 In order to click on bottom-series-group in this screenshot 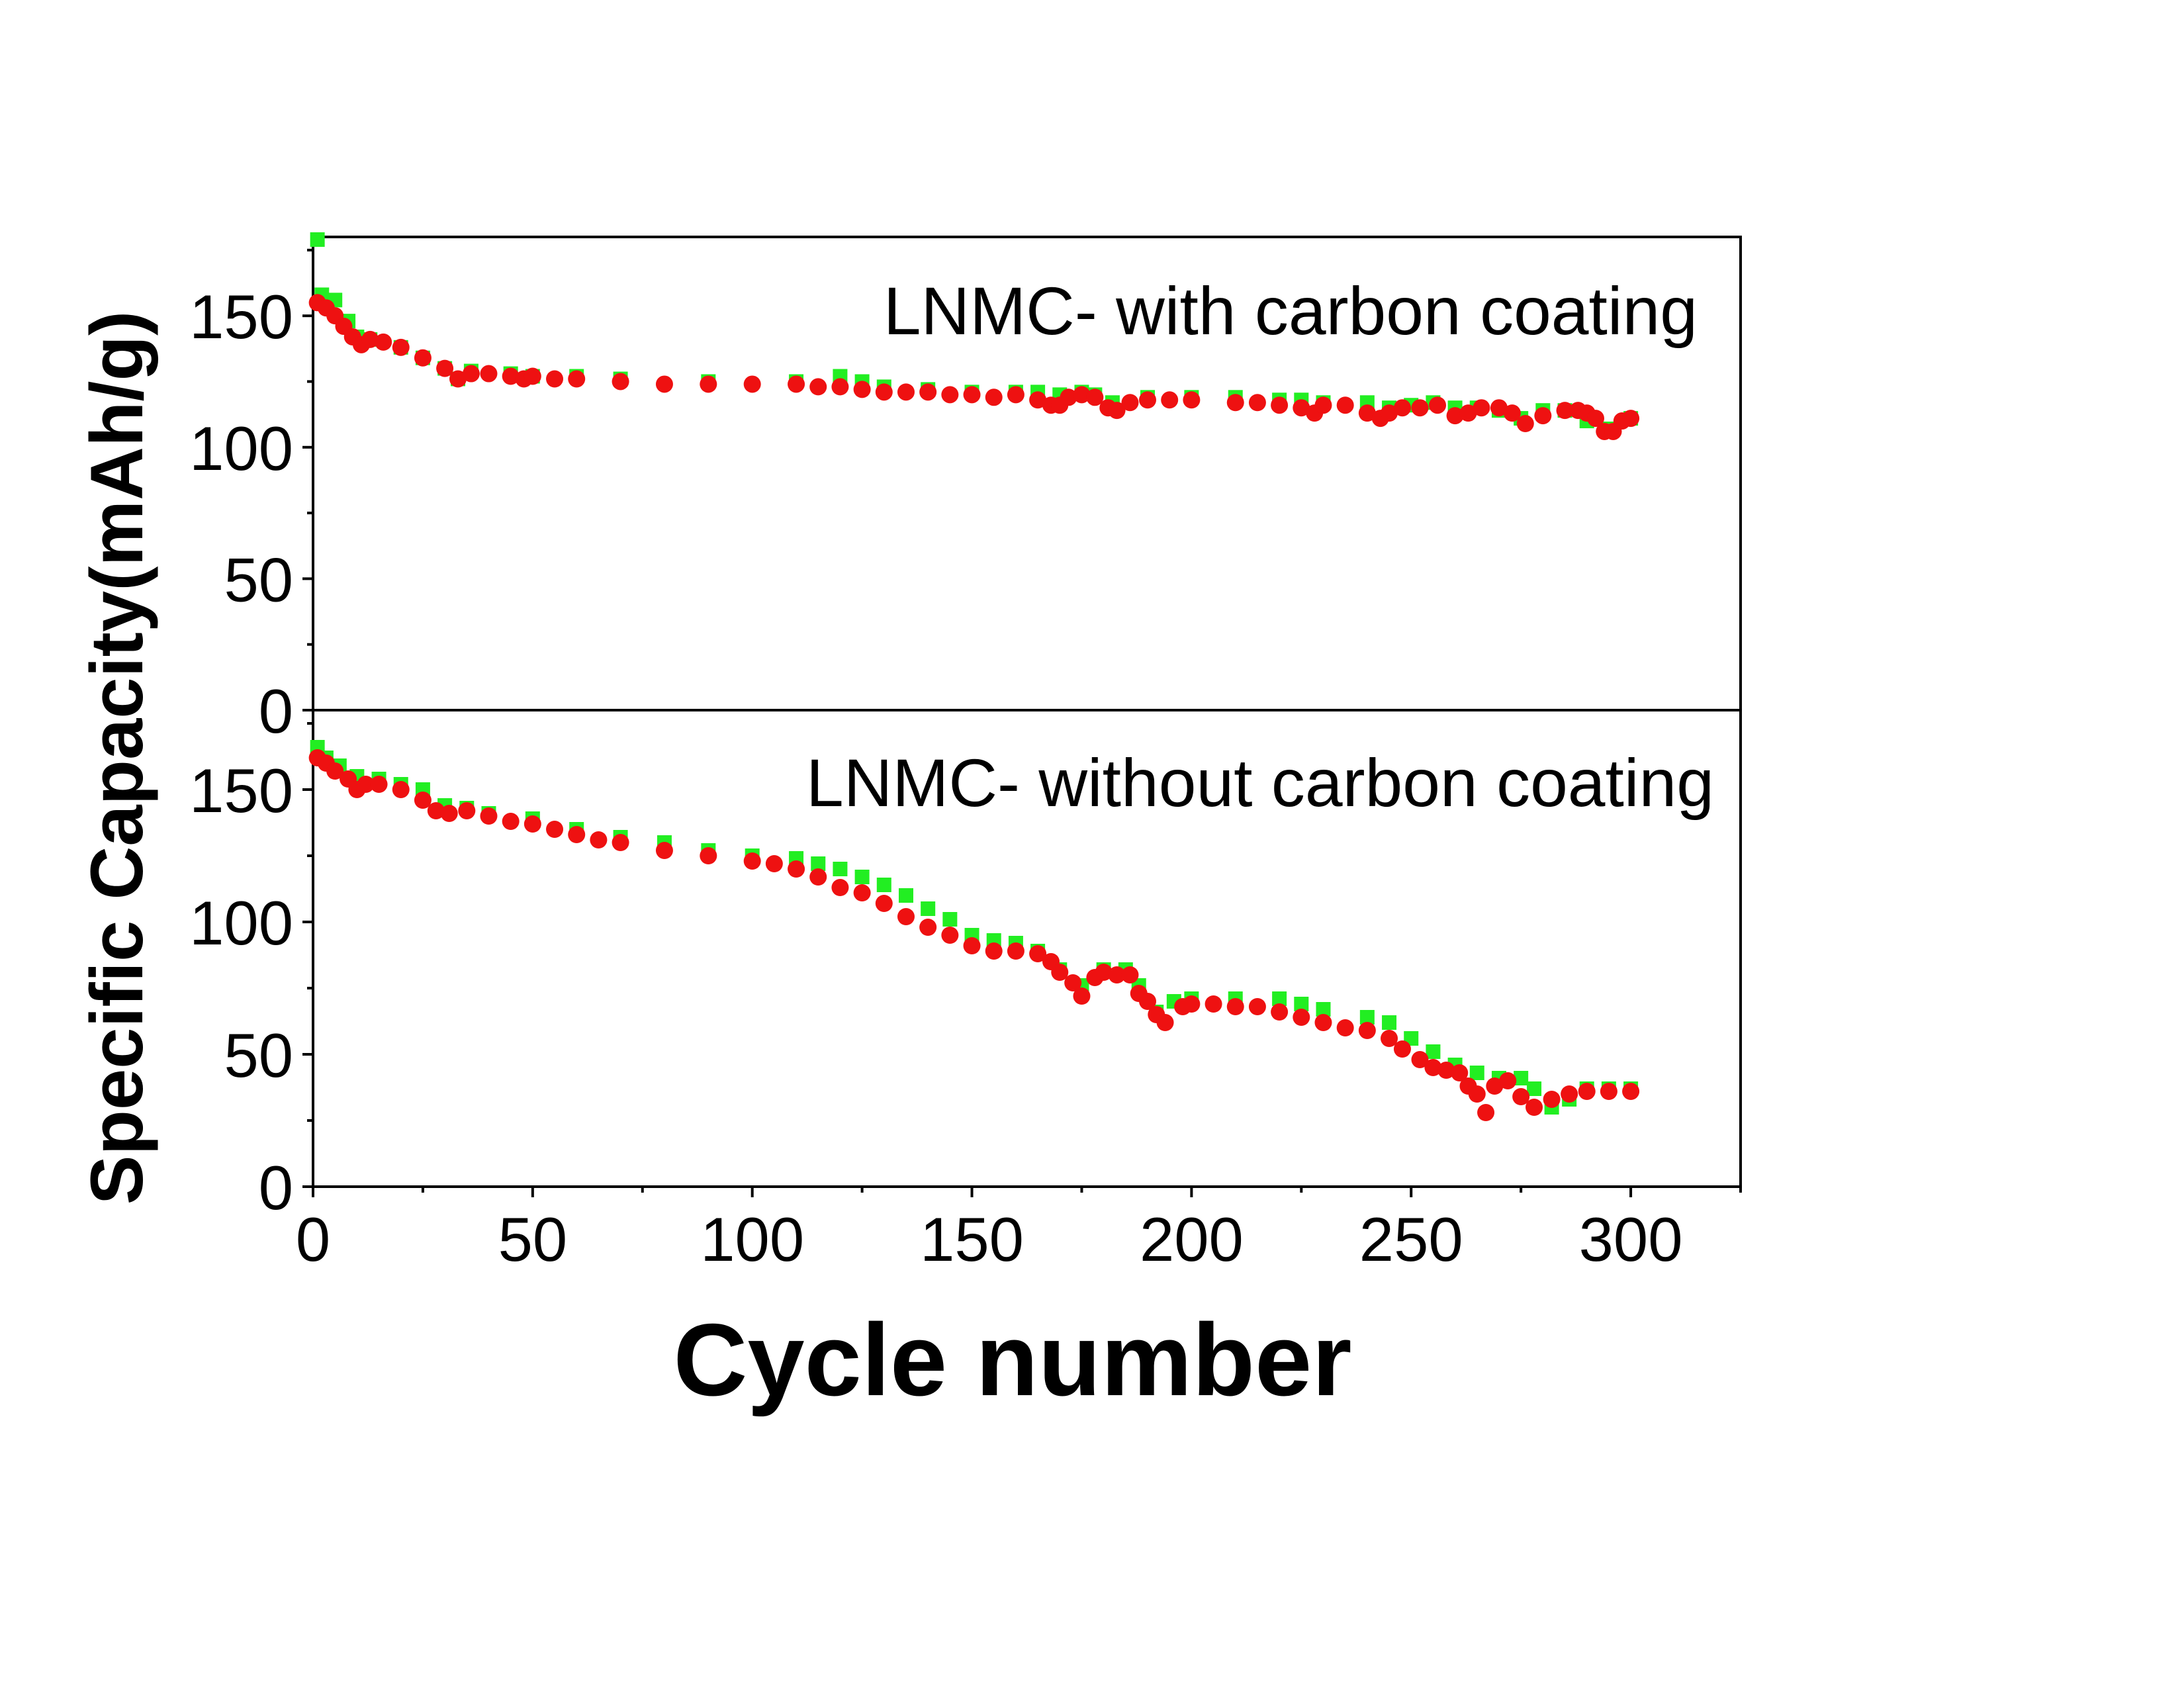, I will do `click(974, 930)`.